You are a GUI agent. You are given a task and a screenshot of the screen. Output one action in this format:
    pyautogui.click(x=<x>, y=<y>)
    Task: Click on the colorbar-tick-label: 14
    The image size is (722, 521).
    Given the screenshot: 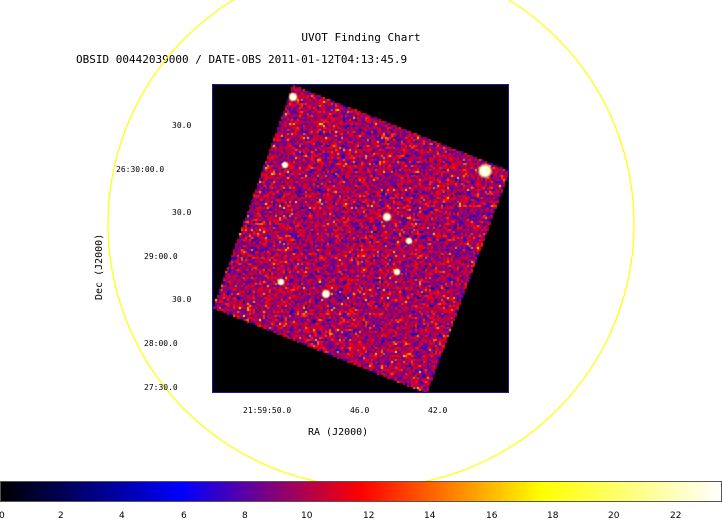 What is the action you would take?
    pyautogui.click(x=430, y=516)
    